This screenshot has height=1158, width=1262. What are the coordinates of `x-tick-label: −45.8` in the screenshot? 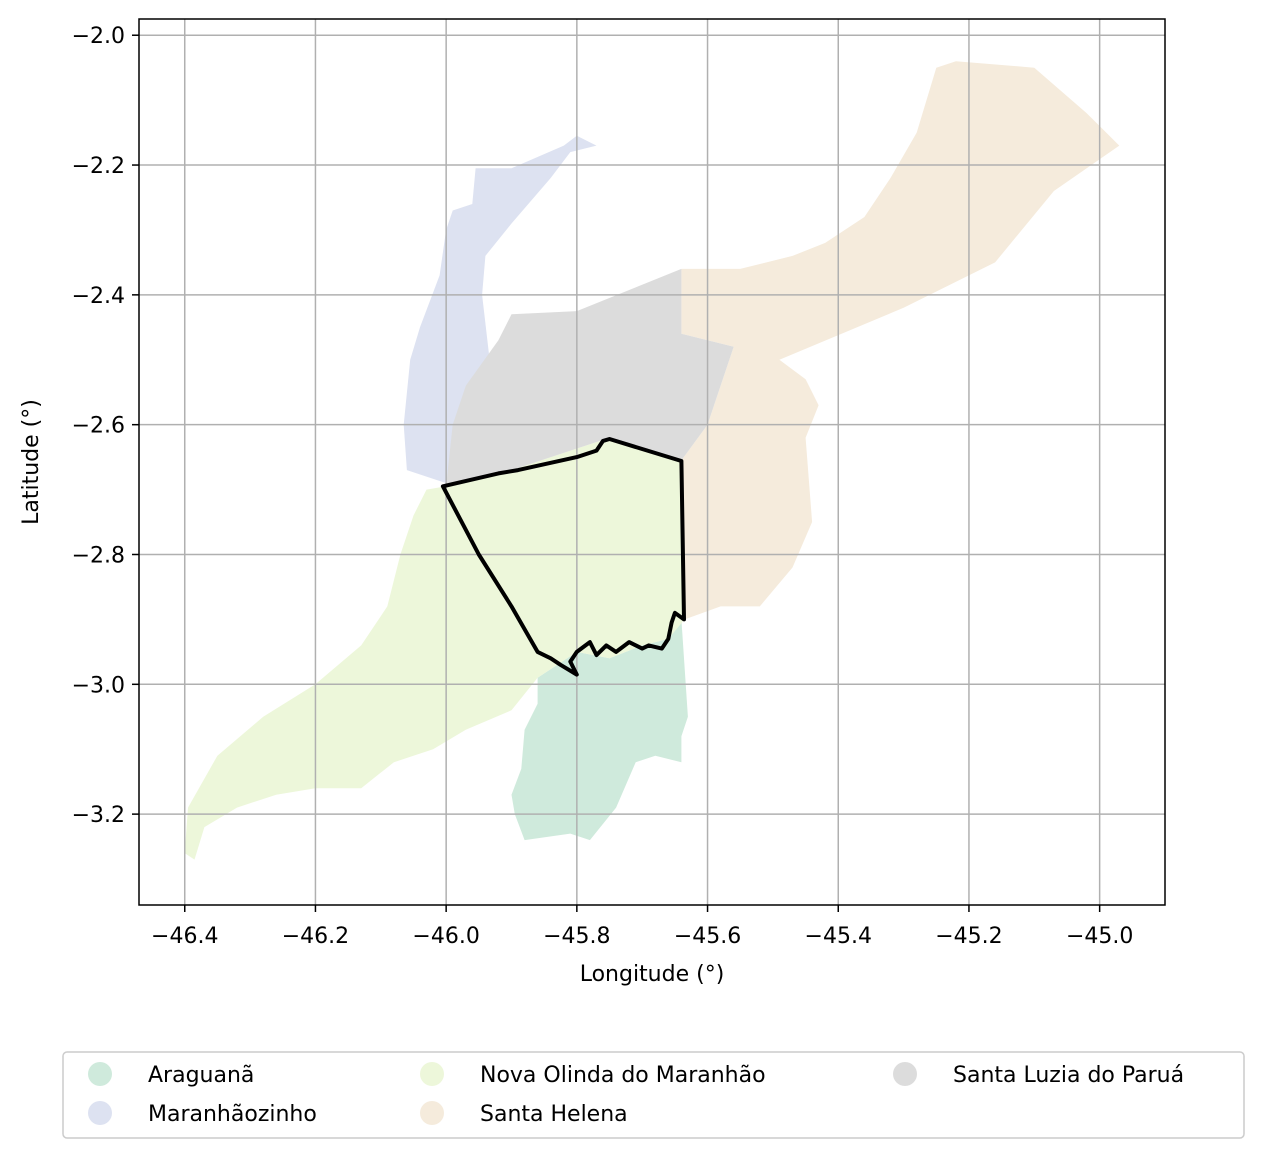 It's located at (576, 936).